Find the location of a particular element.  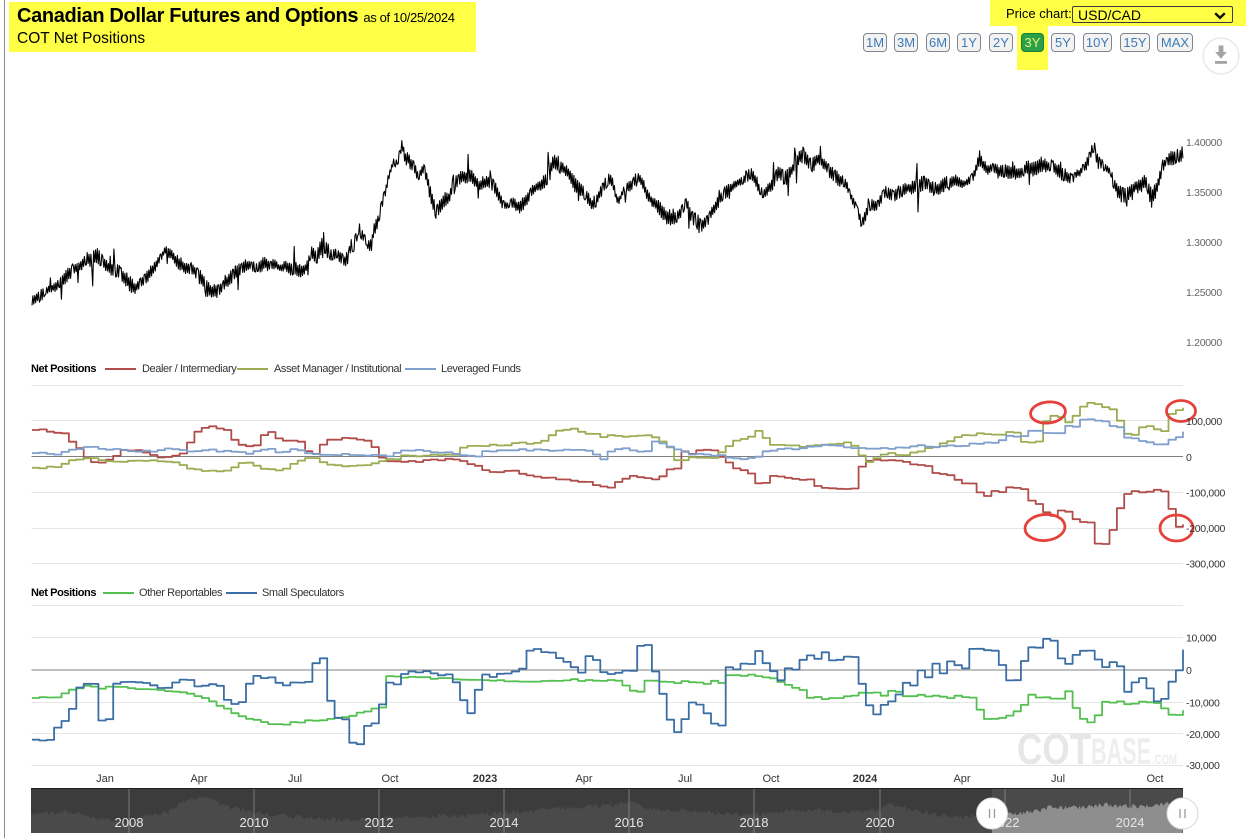

svg-text: COT is located at coordinates (1054, 749).